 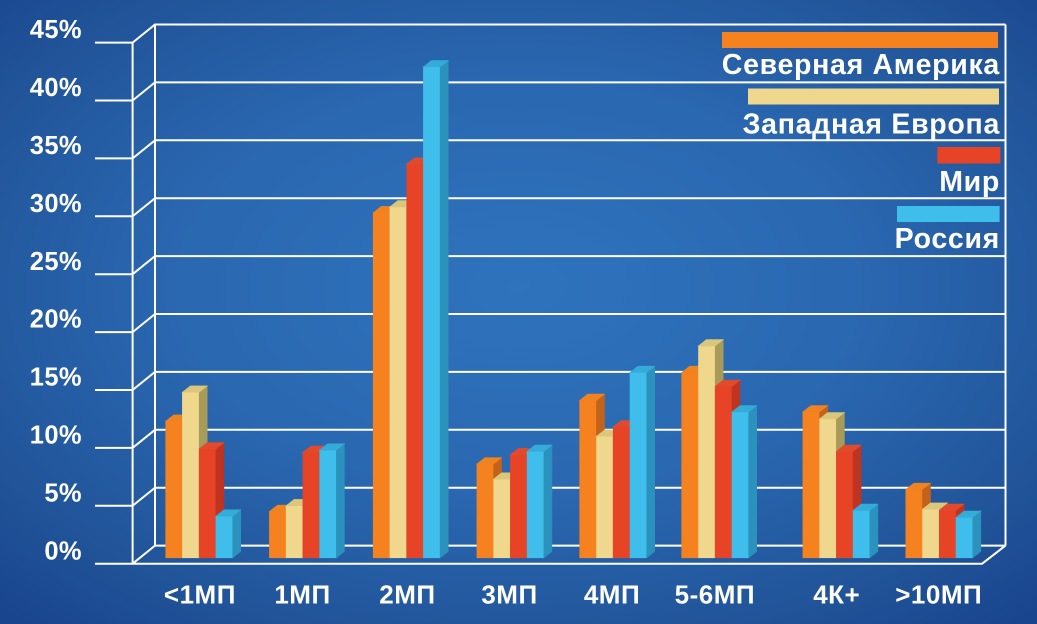 I want to click on svg-text: Россия, so click(x=947, y=239).